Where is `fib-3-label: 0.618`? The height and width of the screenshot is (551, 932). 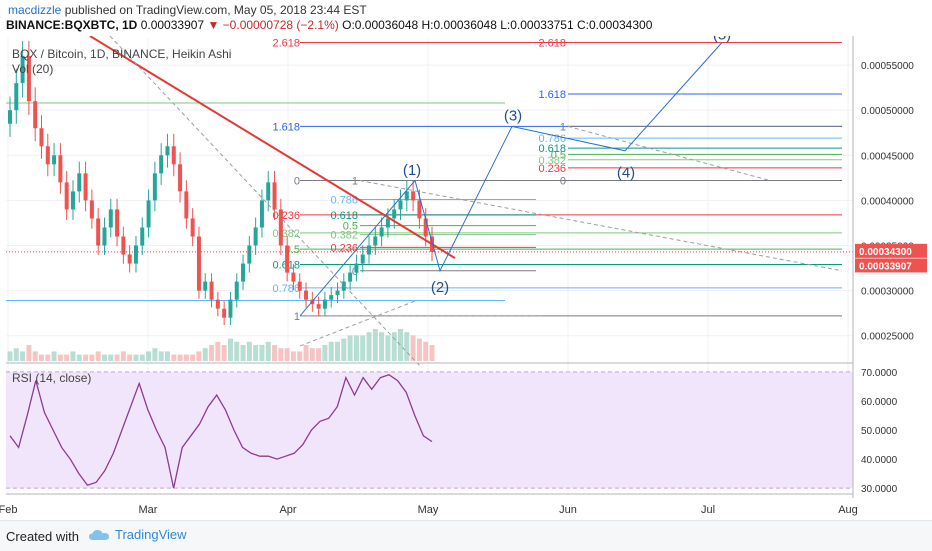 fib-3-label: 0.618 is located at coordinates (552, 149).